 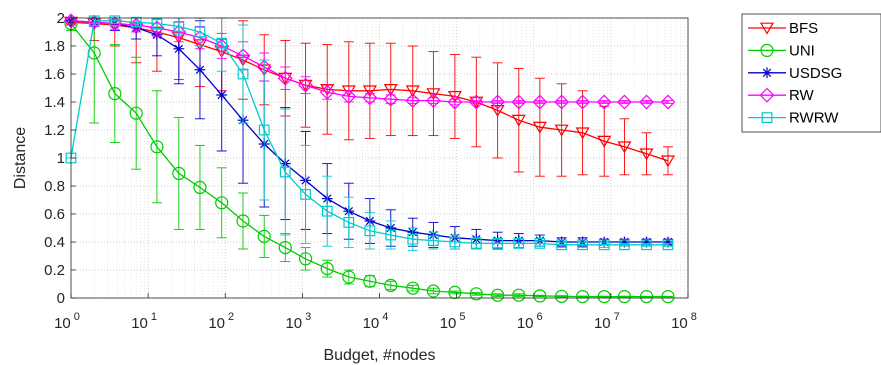 I want to click on y-tick-label: 0, so click(x=61, y=298).